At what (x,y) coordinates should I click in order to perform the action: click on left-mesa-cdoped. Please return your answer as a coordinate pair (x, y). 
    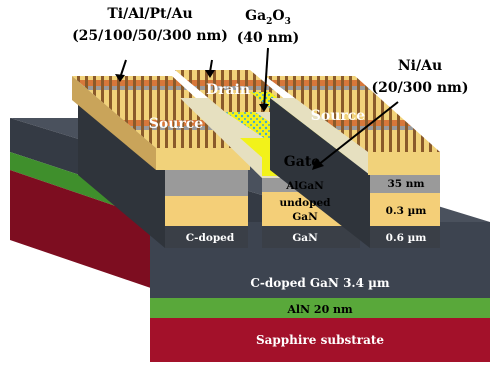
    Looking at the image, I should click on (206, 237).